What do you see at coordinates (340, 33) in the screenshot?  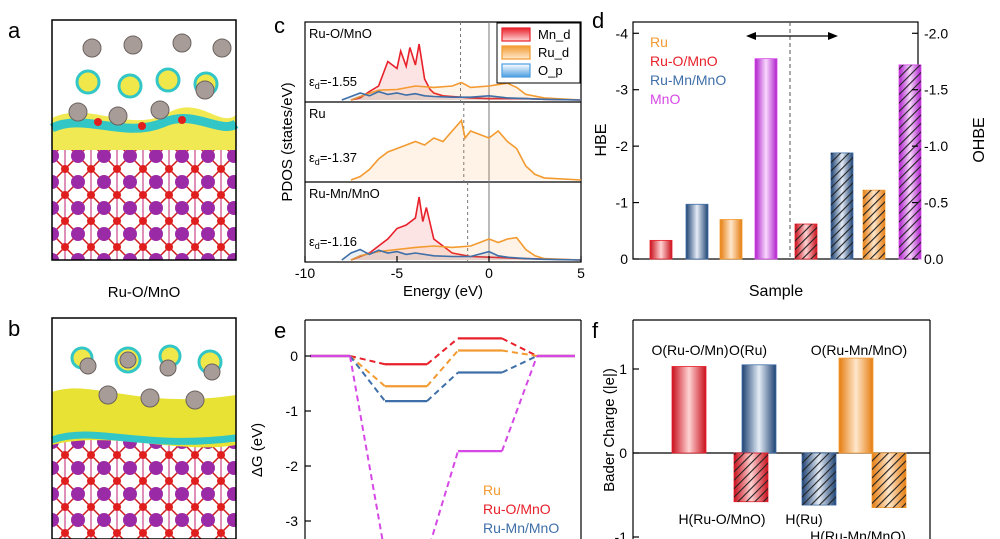 I see `pdos-subpanel-label: Ru-O/MnO` at bounding box center [340, 33].